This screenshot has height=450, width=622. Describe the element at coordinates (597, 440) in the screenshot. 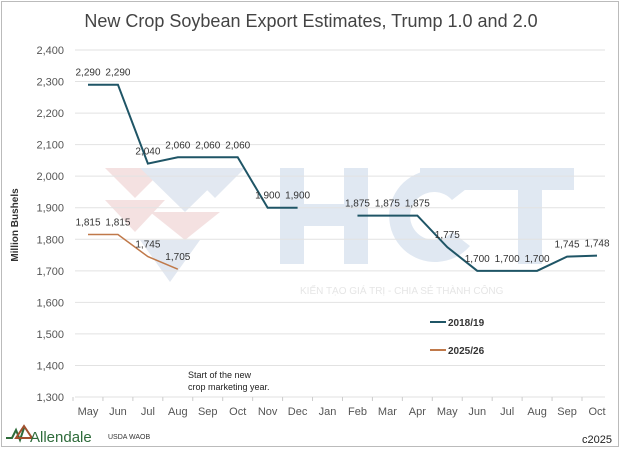

I see `copyright-text: c2025` at that location.